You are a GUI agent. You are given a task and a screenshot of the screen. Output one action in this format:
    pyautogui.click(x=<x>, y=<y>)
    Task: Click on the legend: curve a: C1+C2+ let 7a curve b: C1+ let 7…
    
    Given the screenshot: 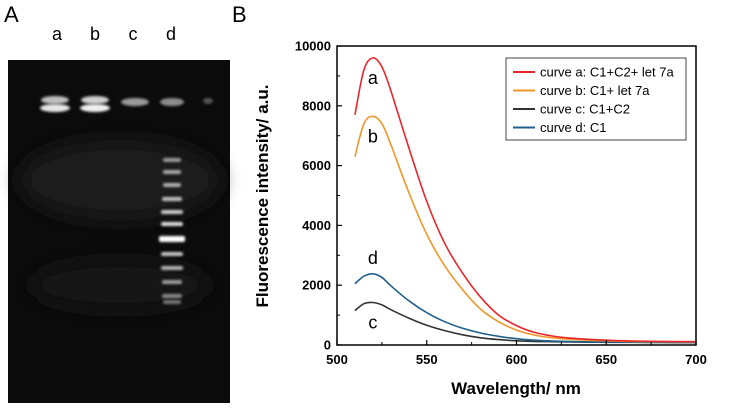 What is the action you would take?
    pyautogui.click(x=596, y=99)
    